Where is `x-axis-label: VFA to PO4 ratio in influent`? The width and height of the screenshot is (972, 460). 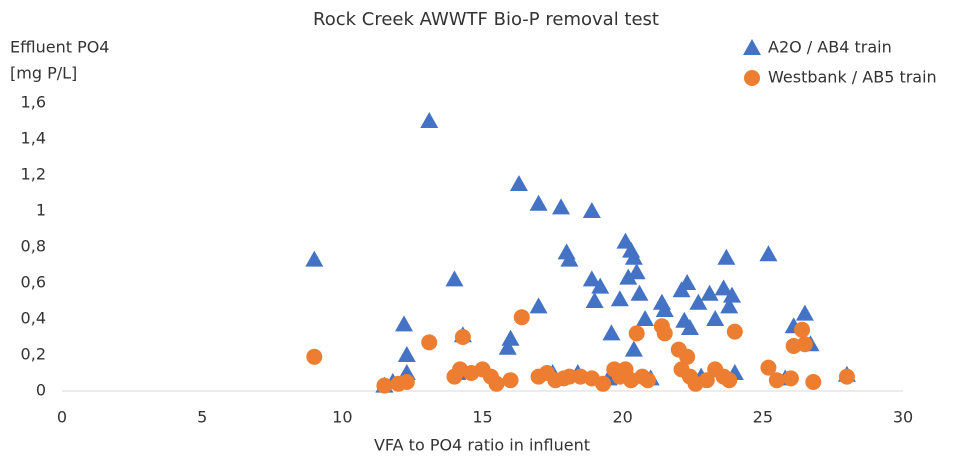 x-axis-label: VFA to PO4 ratio in influent is located at coordinates (482, 445).